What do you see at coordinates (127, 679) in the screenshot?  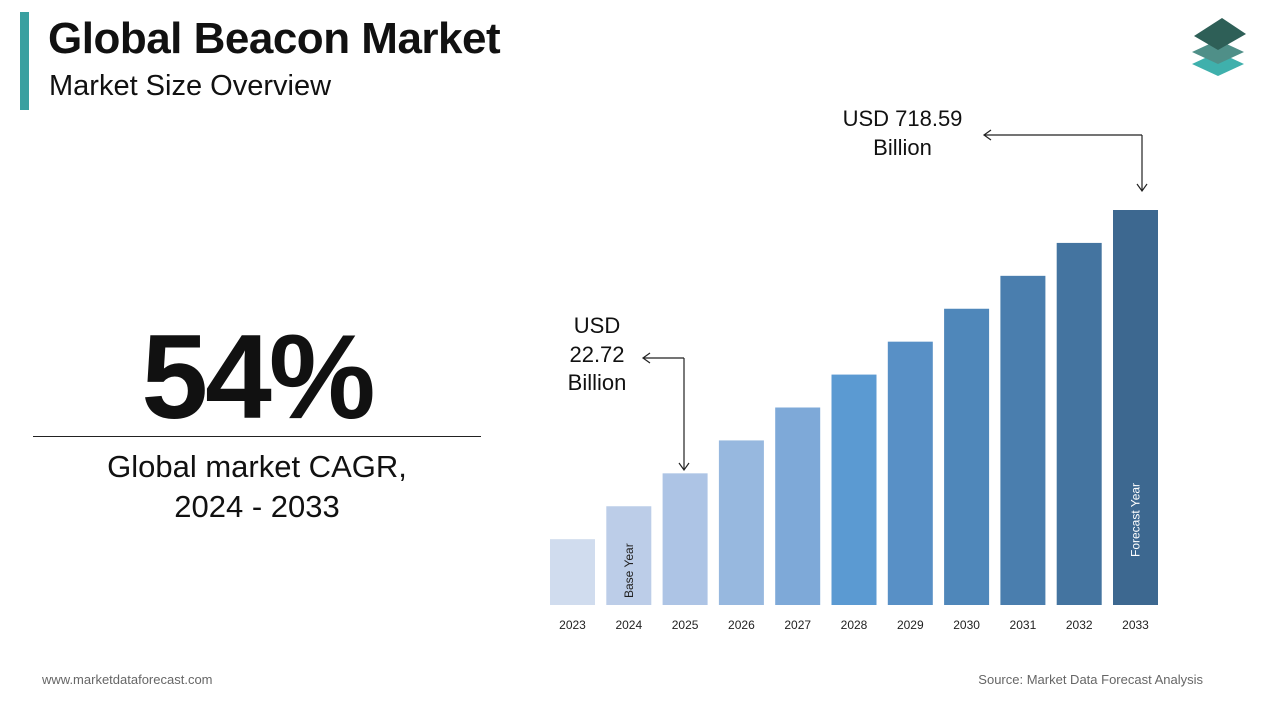 I see `website-url: www.marketdataforecast.com` at bounding box center [127, 679].